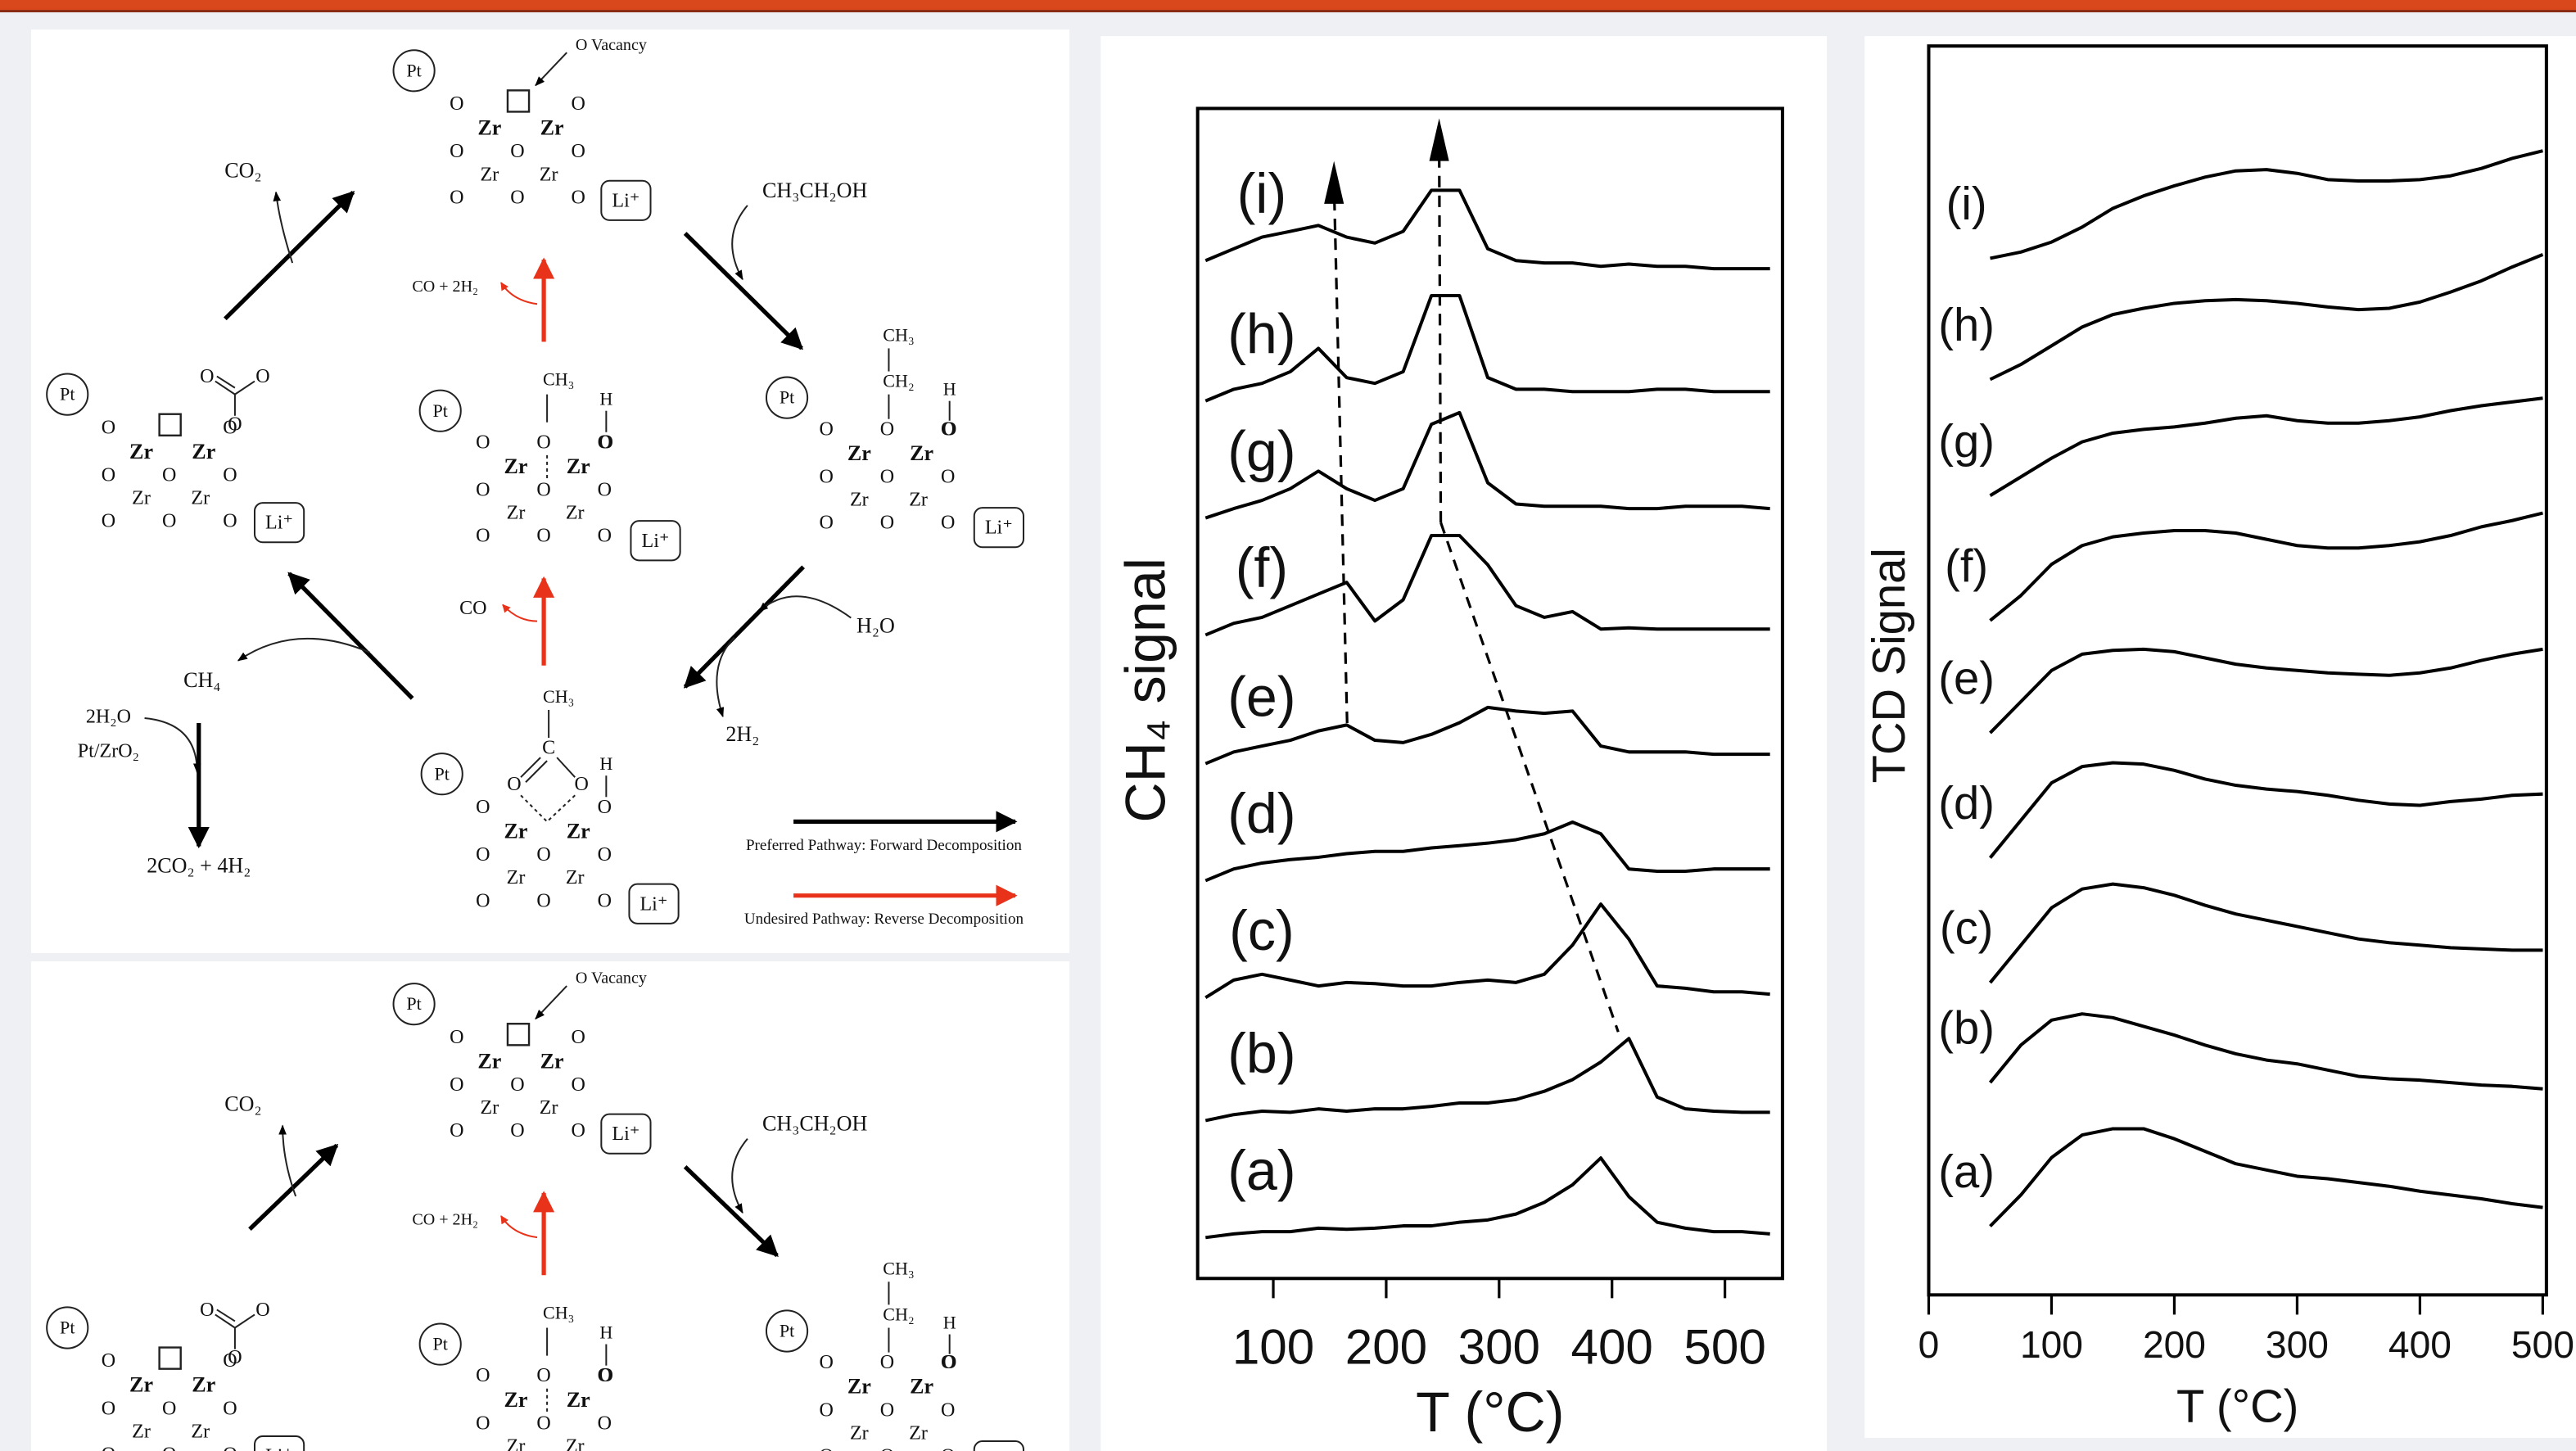 The image size is (2576, 1451). I want to click on bond, so click(235, 1329).